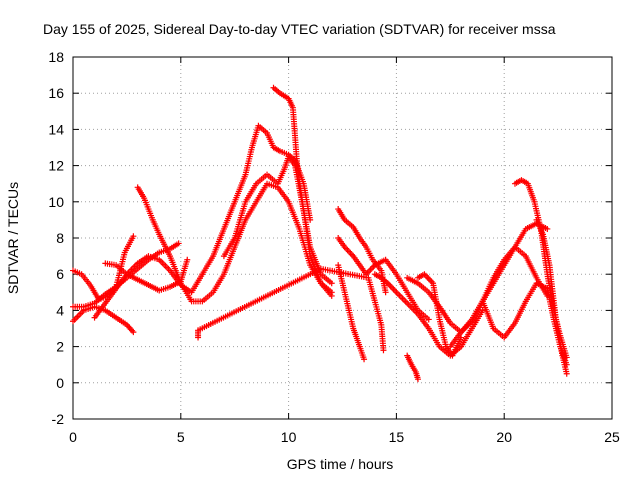 Image resolution: width=640 pixels, height=480 pixels. What do you see at coordinates (56, 57) in the screenshot?
I see `y-tick-label: 18` at bounding box center [56, 57].